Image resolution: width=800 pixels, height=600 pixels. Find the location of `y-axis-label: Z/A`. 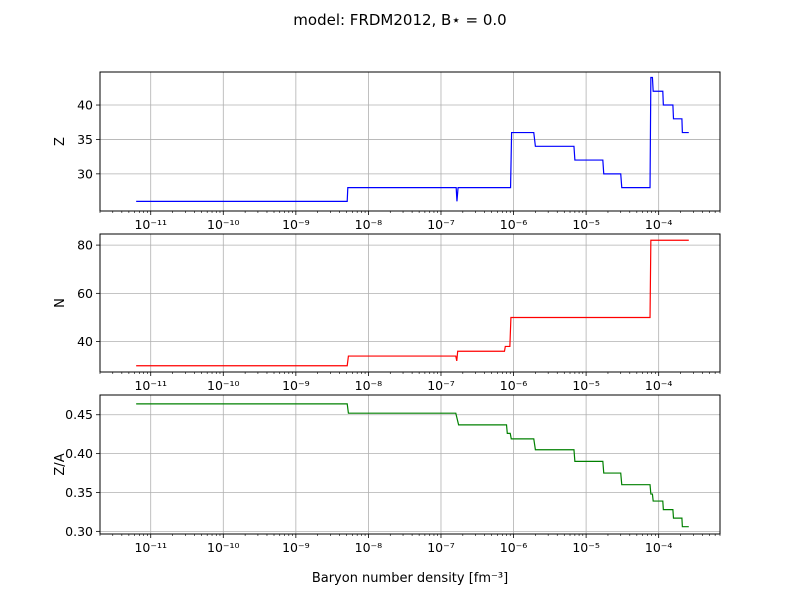

y-axis-label: Z/A is located at coordinates (60, 464).